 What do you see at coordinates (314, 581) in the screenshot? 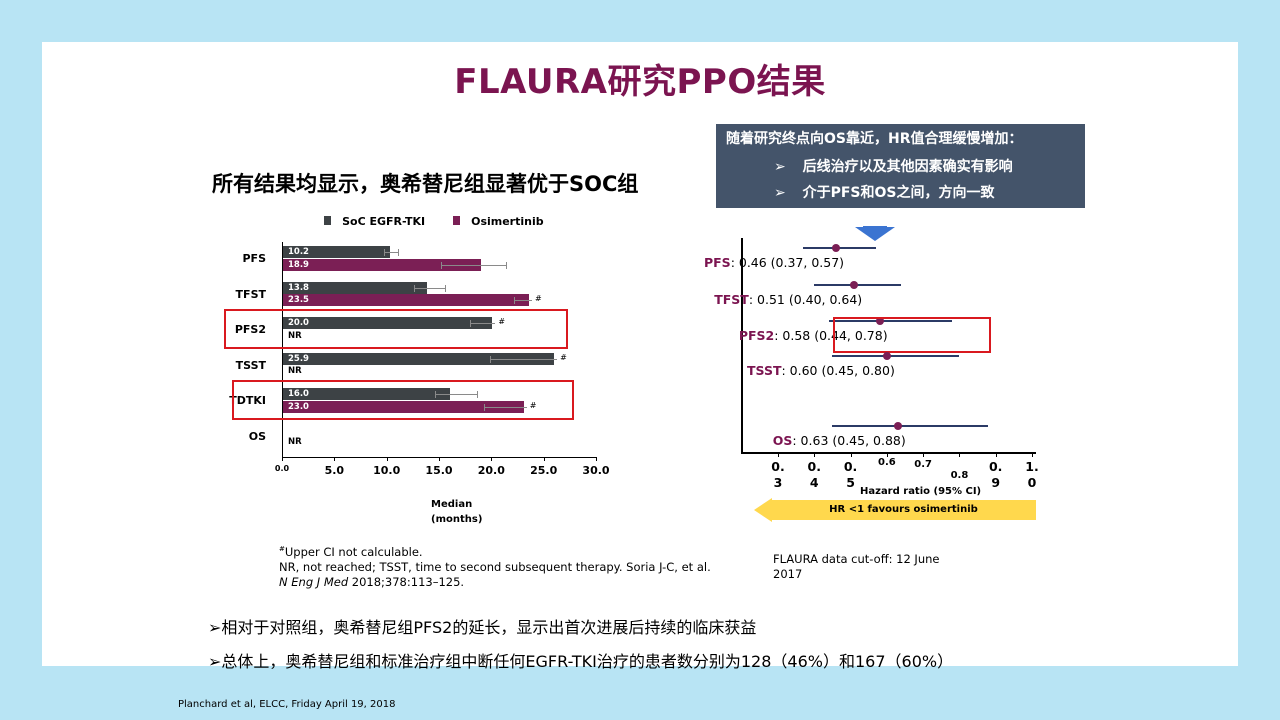
I see `footnote-journal: N Eng J Med` at bounding box center [314, 581].